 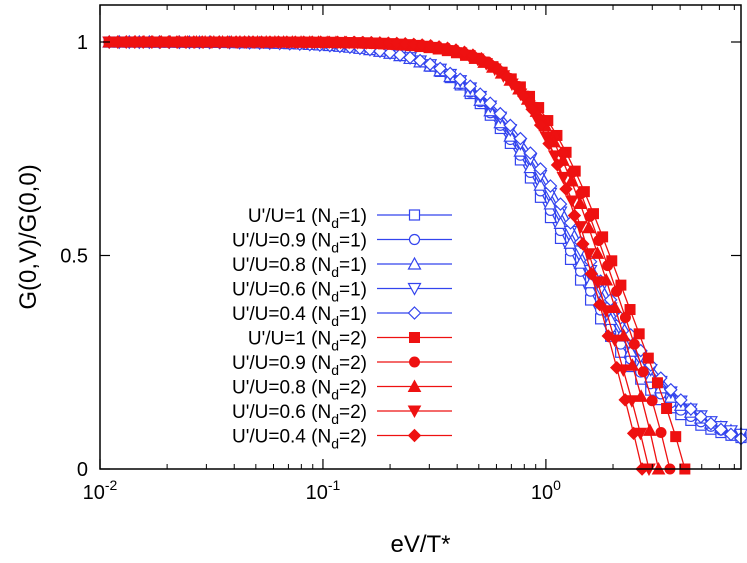 What do you see at coordinates (82, 43) in the screenshot?
I see `y-tick-label: 1` at bounding box center [82, 43].